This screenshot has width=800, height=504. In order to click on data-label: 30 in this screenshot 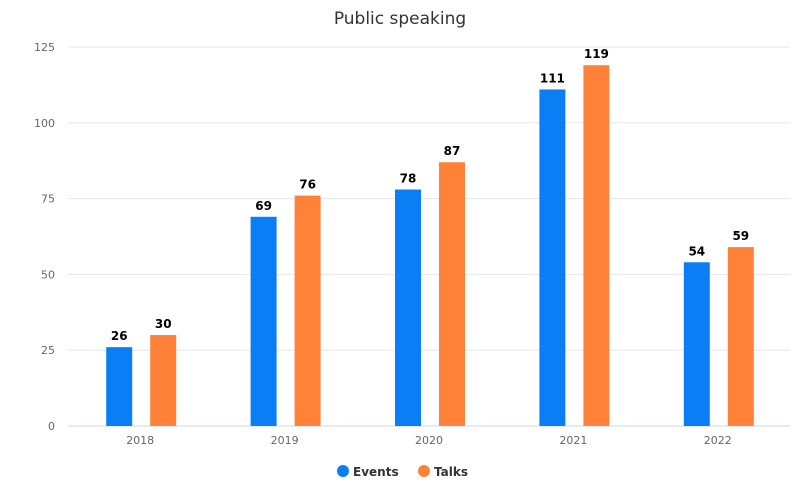, I will do `click(163, 324)`.